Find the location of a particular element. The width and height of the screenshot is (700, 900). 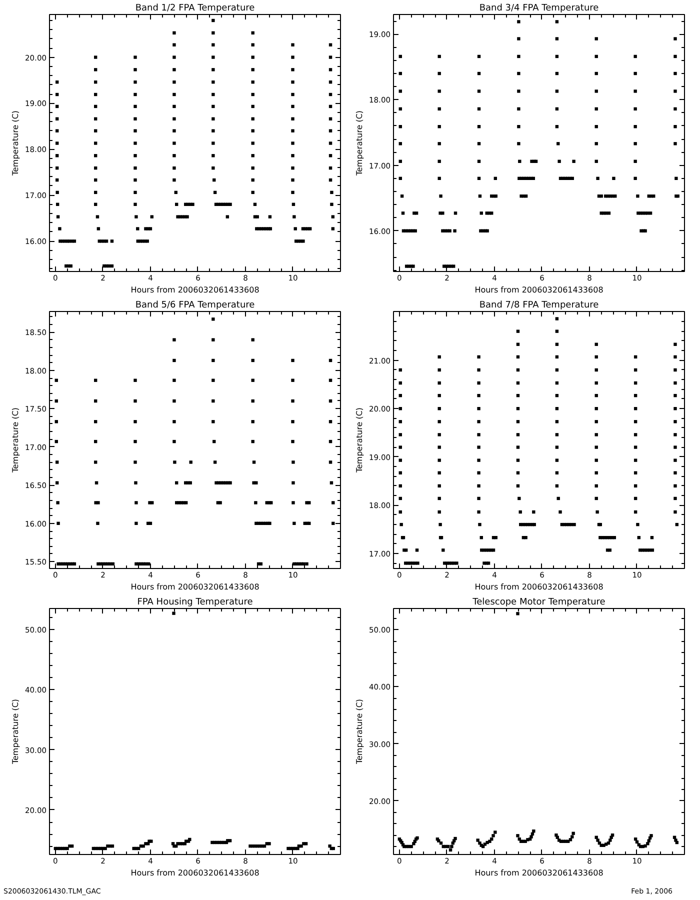

chart-title: Telescope Motor Temperature is located at coordinates (539, 603).